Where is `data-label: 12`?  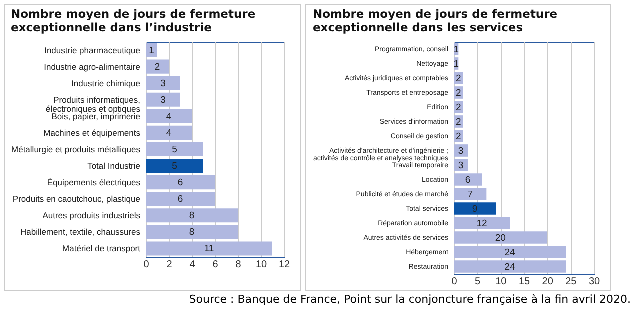
data-label: 12 is located at coordinates (482, 224).